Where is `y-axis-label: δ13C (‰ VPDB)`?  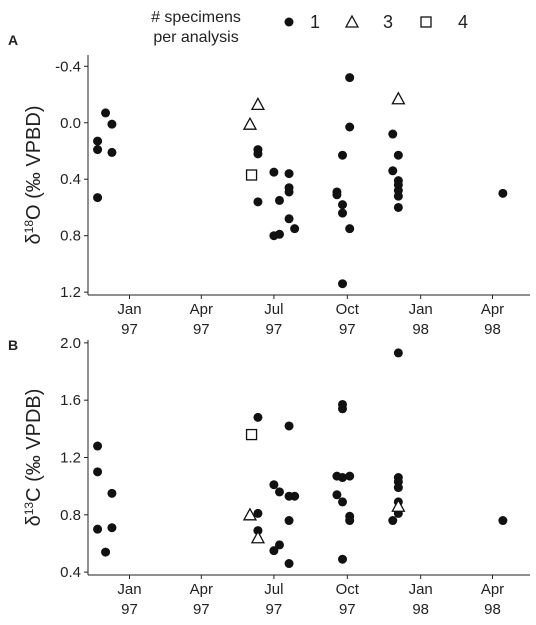 y-axis-label: δ13C (‰ VPDB) is located at coordinates (33, 458).